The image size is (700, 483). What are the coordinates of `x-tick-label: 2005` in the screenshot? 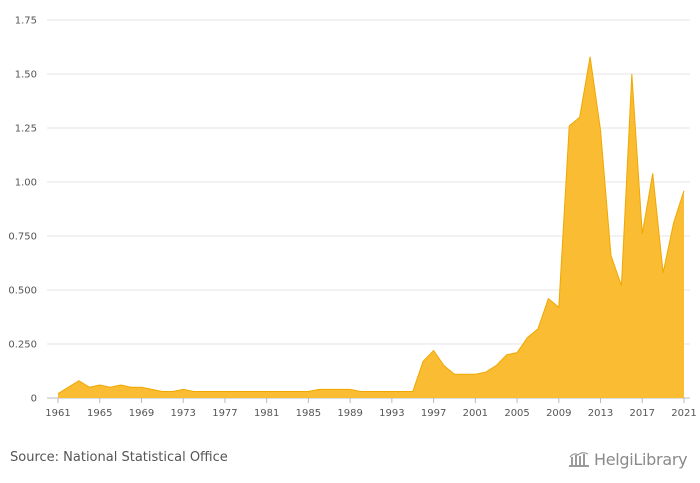 It's located at (516, 413).